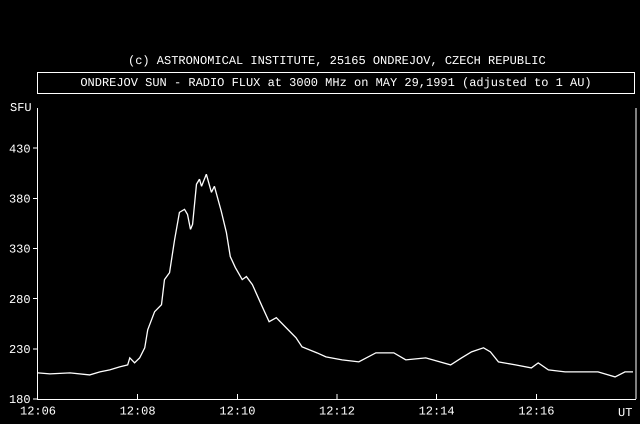 The width and height of the screenshot is (640, 424). What do you see at coordinates (19, 350) in the screenshot?
I see `y-tick-label: 230` at bounding box center [19, 350].